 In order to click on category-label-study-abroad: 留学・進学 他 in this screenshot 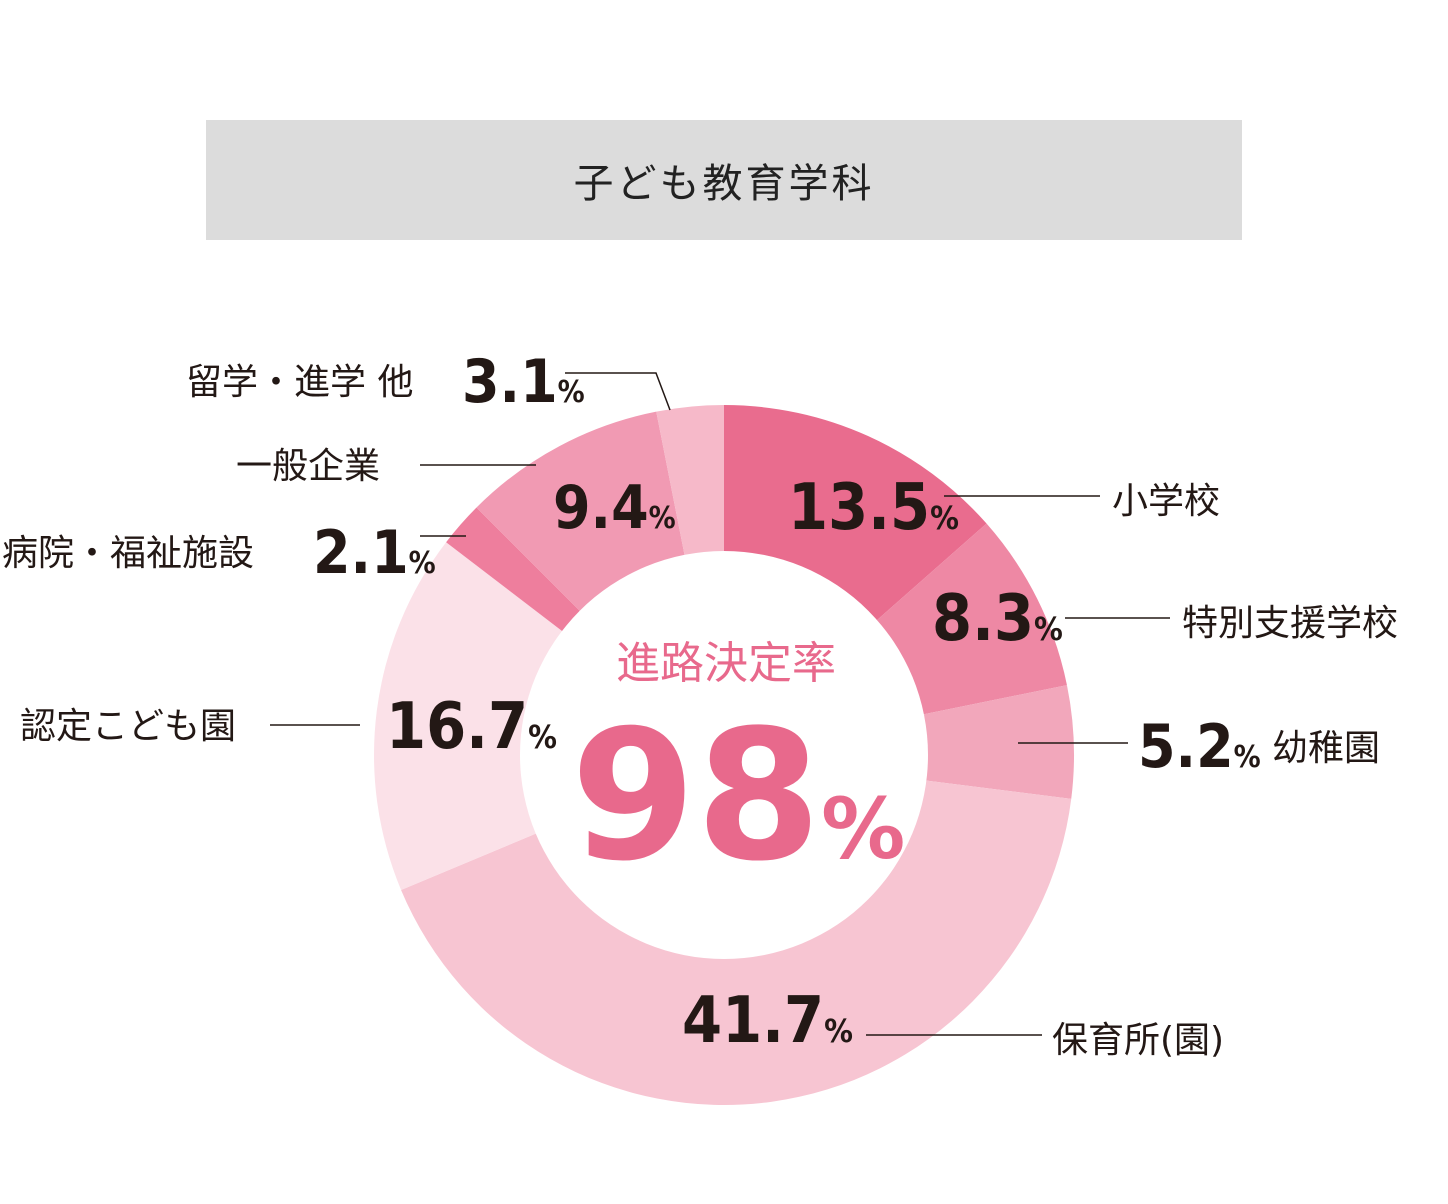, I will do `click(299, 382)`.